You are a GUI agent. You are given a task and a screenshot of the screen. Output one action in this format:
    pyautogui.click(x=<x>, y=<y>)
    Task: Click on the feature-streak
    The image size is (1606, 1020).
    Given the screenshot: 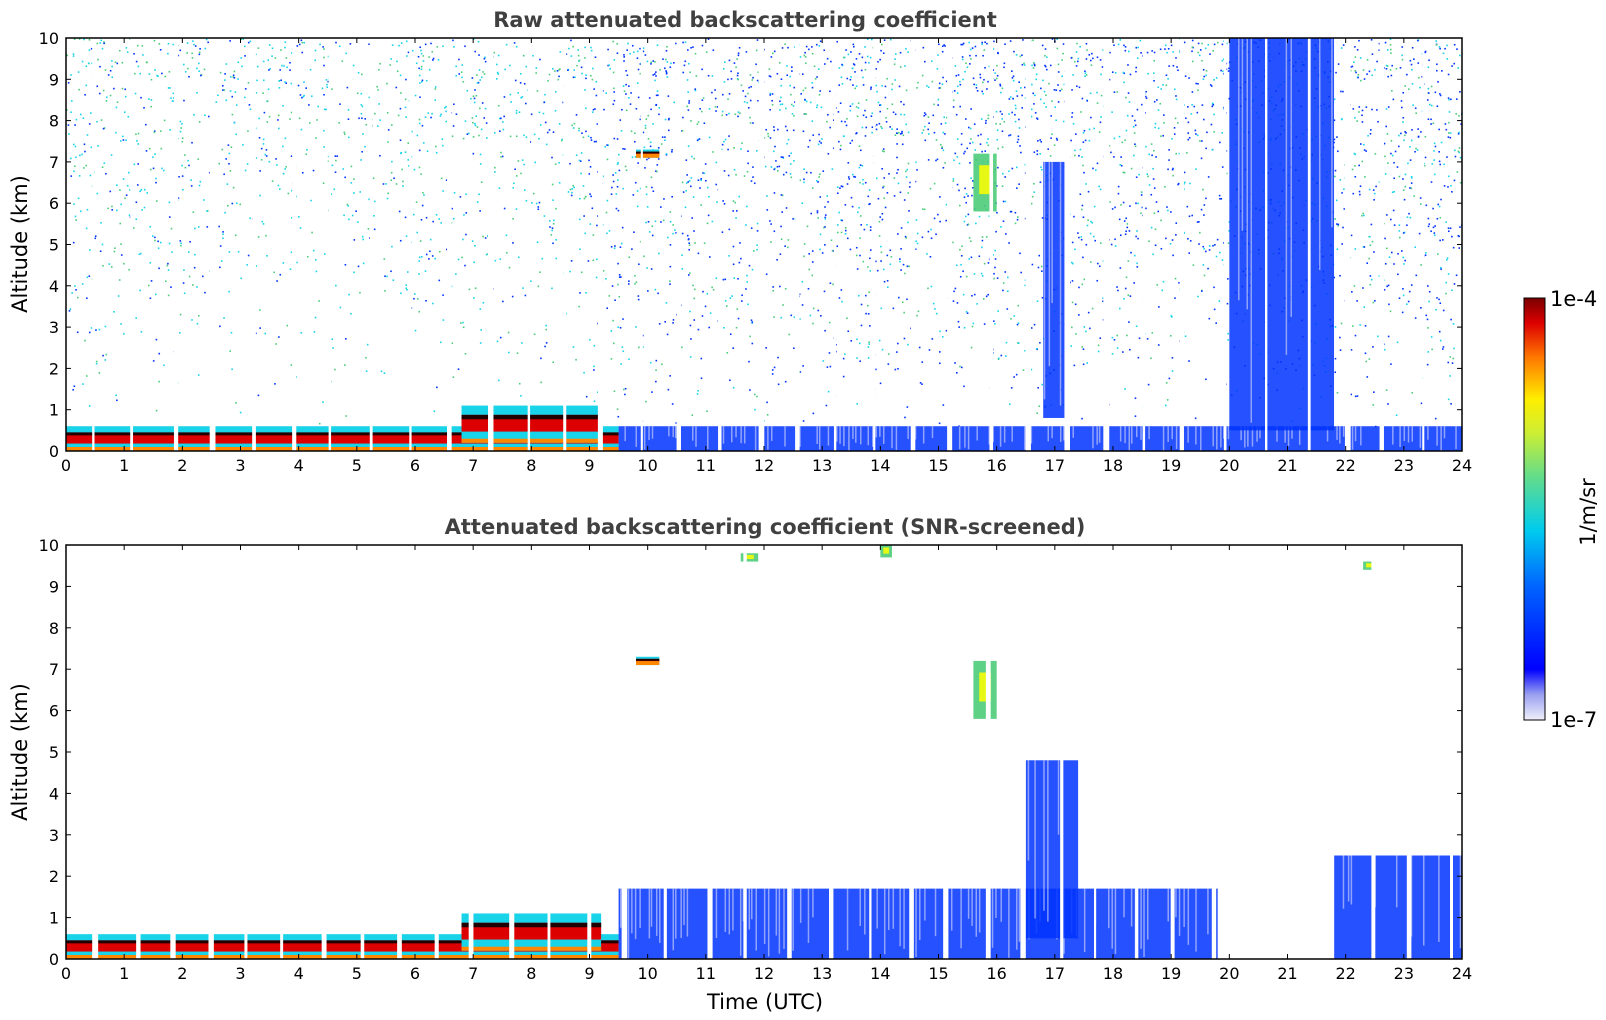 What is the action you would take?
    pyautogui.click(x=716, y=913)
    